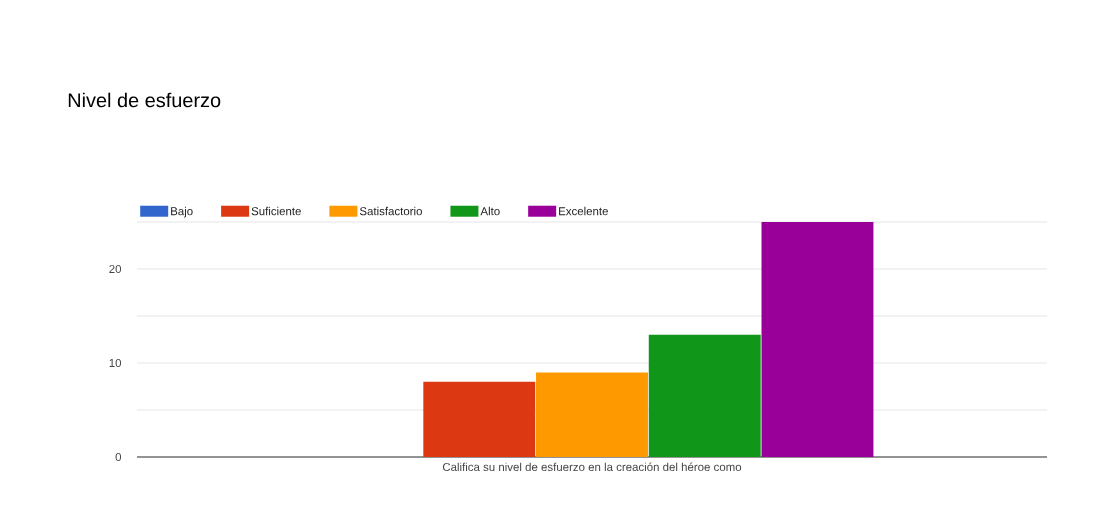 This screenshot has width=1094, height=519. What do you see at coordinates (583, 211) in the screenshot?
I see `legend-label: Excelente` at bounding box center [583, 211].